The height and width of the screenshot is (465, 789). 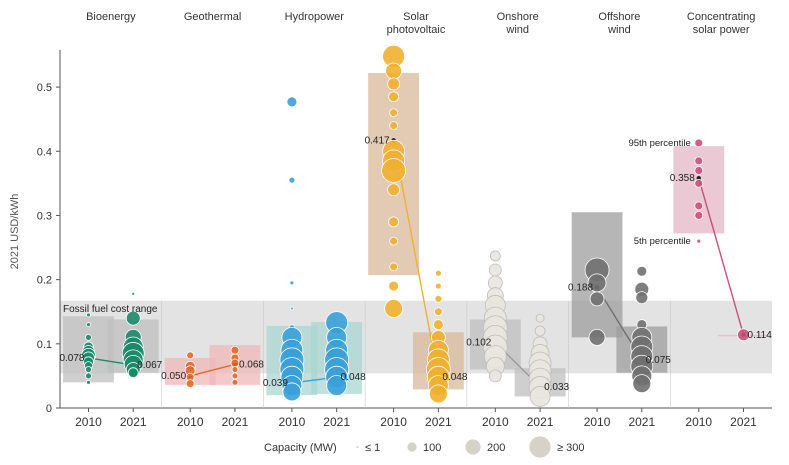 What do you see at coordinates (659, 143) in the screenshot?
I see `p95-label: 95th percentile` at bounding box center [659, 143].